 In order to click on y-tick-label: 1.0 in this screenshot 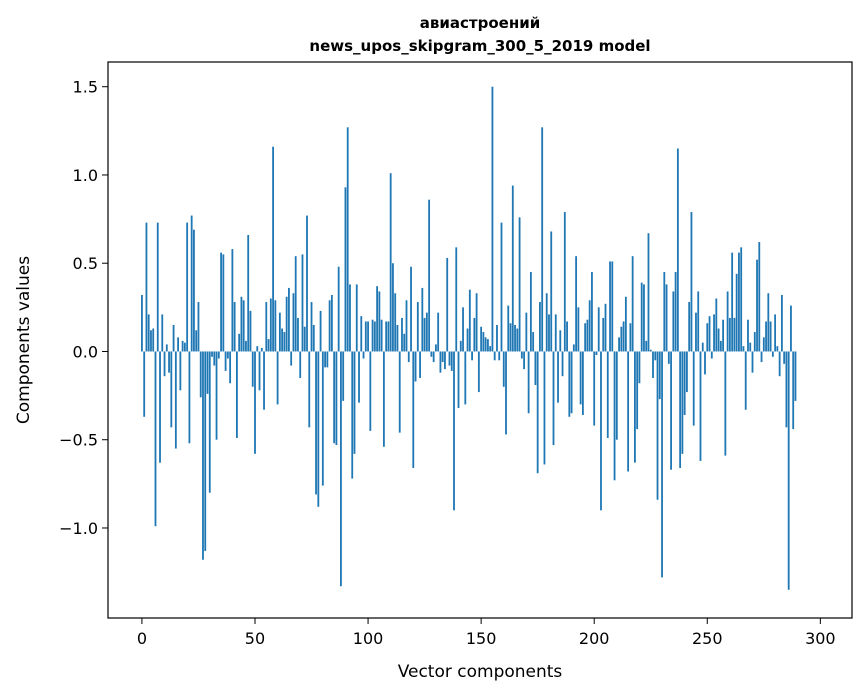, I will do `click(85, 175)`.